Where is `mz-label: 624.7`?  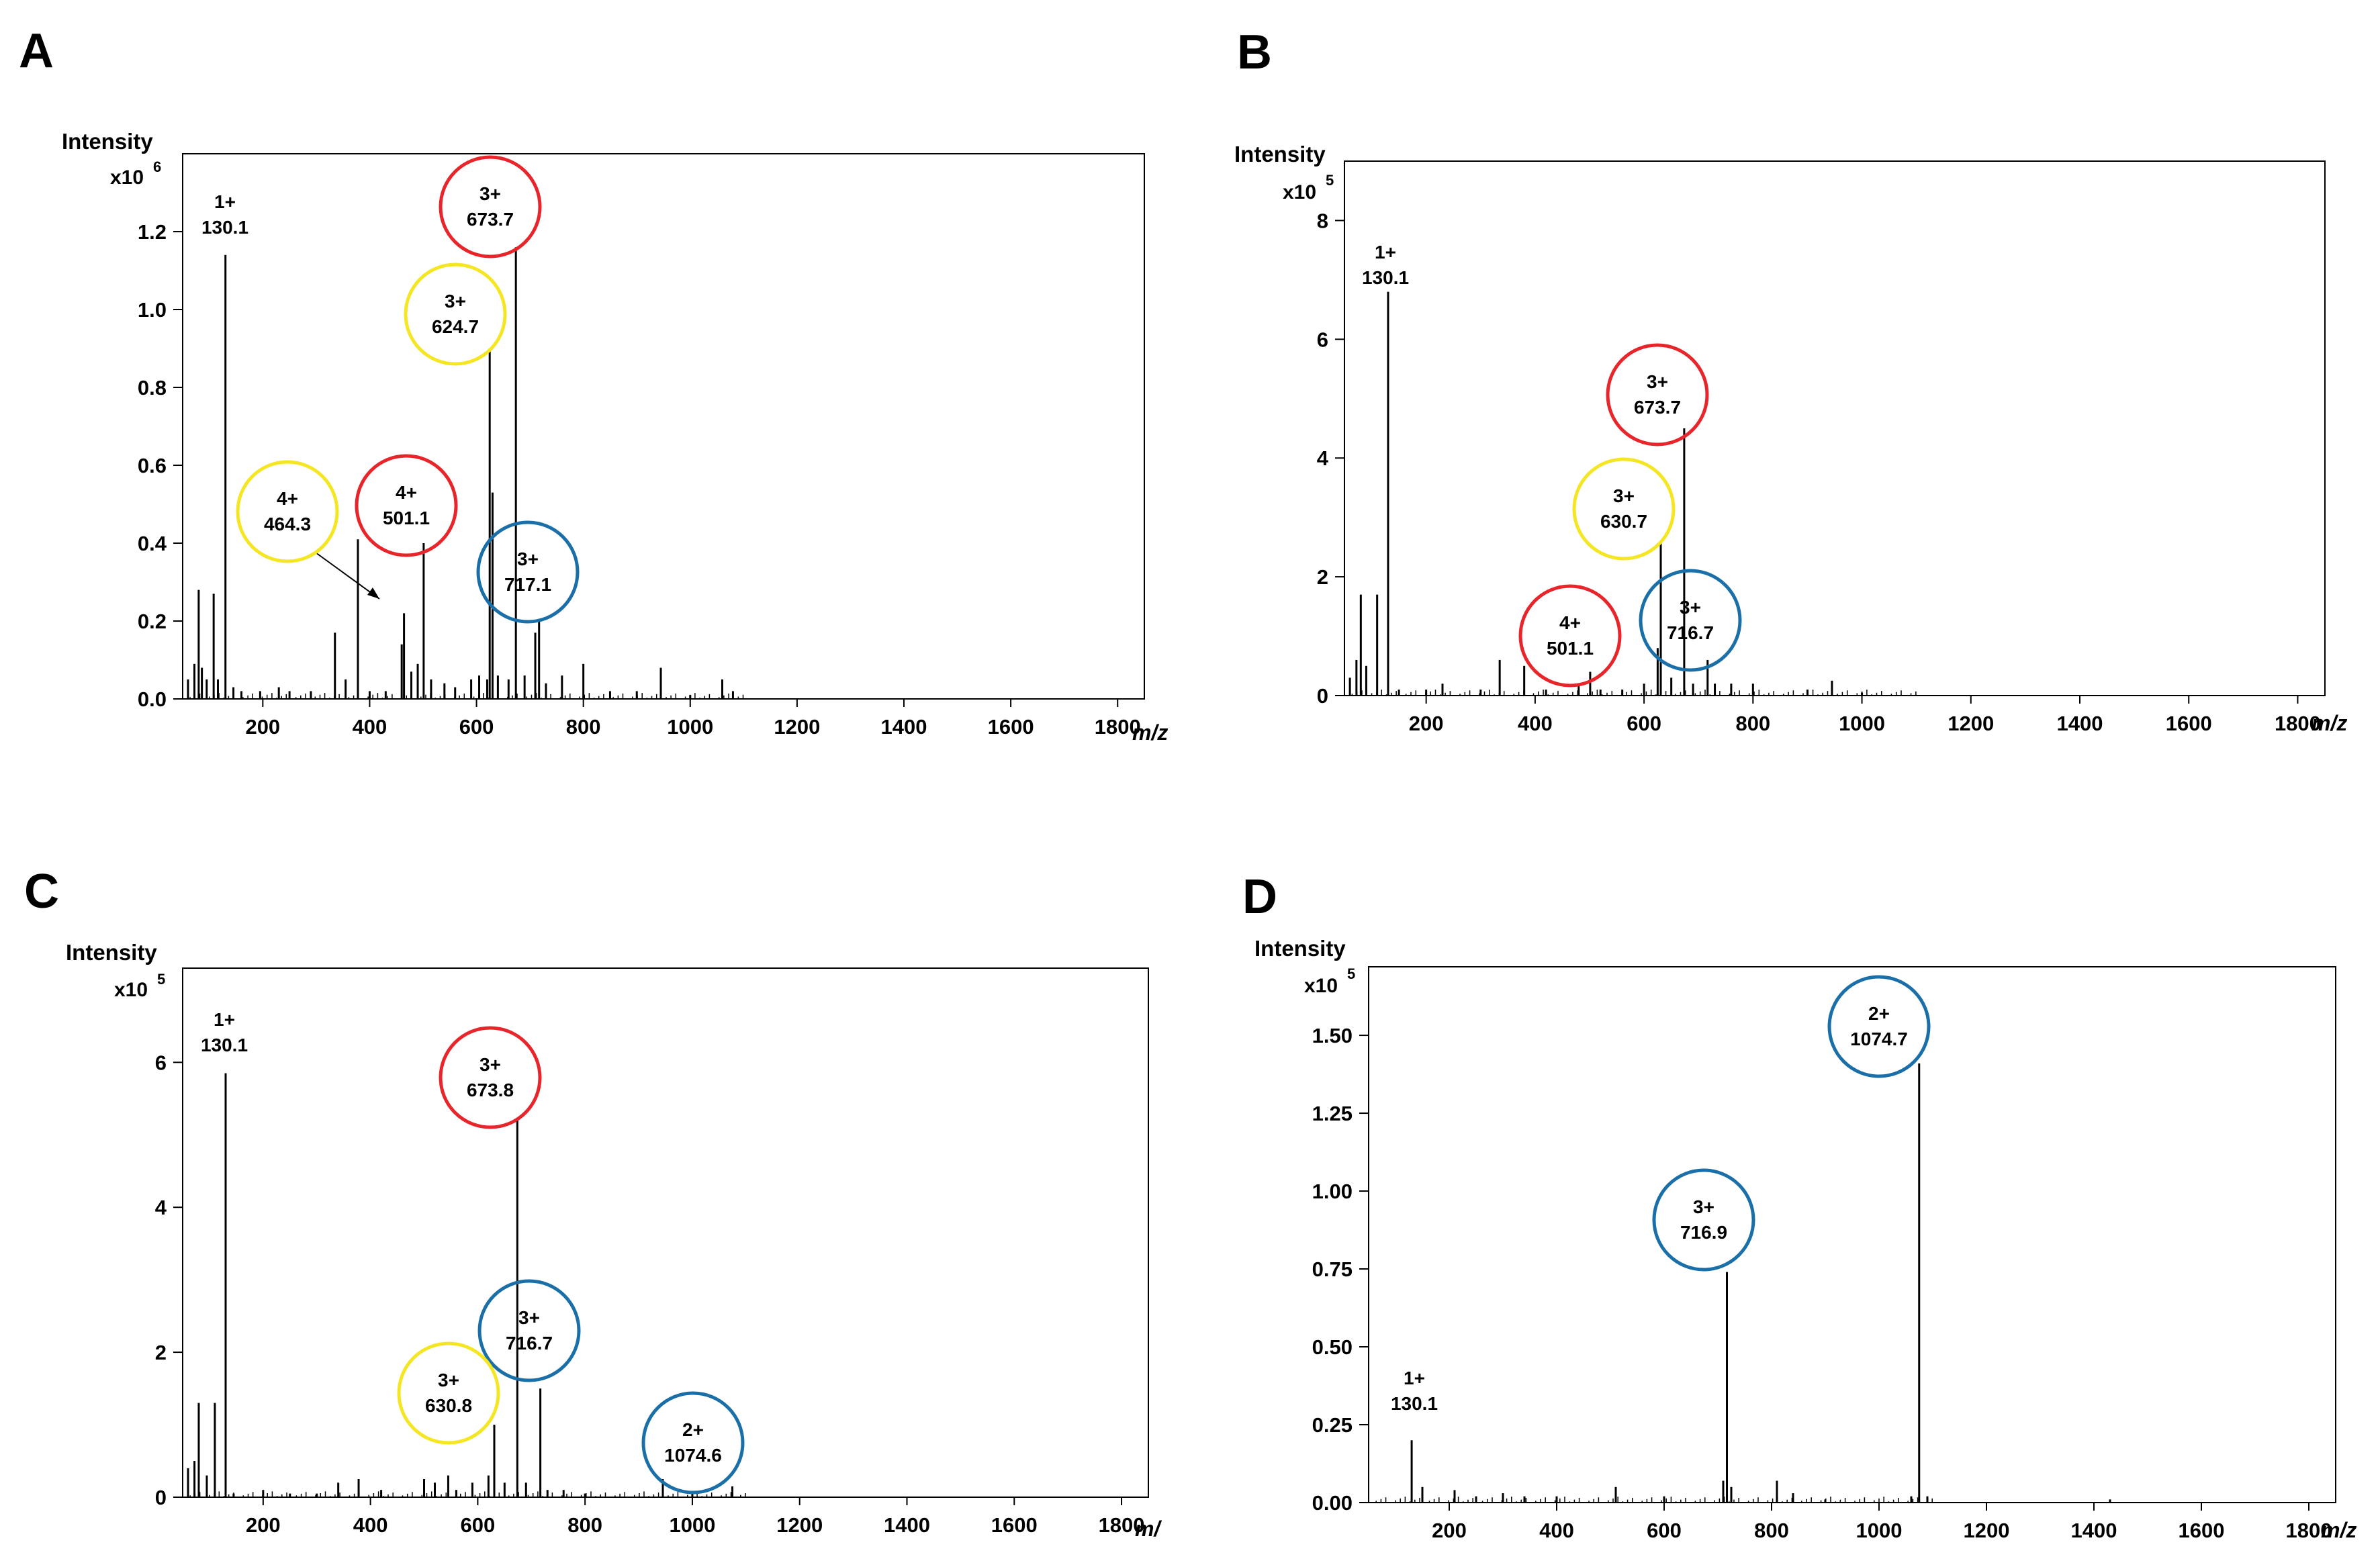
mz-label: 624.7 is located at coordinates (456, 326).